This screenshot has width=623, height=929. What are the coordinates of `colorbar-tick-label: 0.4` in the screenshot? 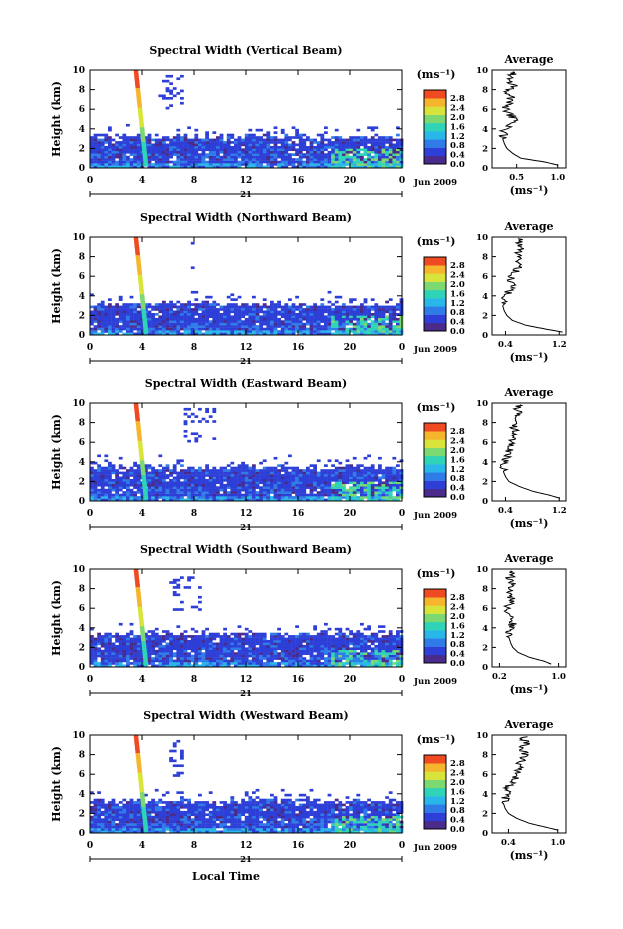 It's located at (457, 323).